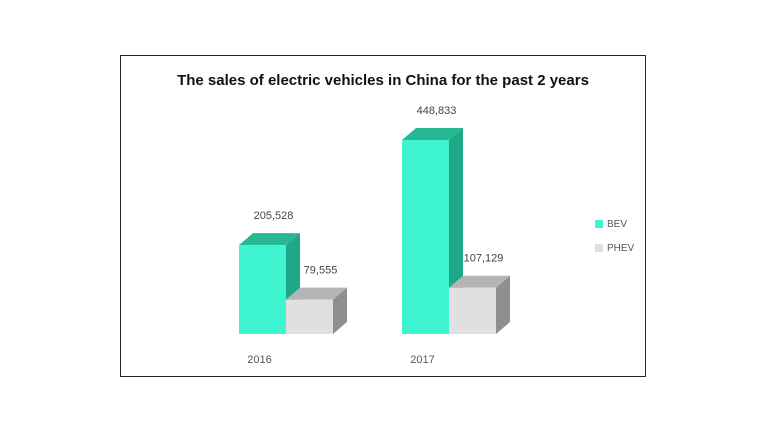  I want to click on legend-label-phev: PHEV, so click(621, 248).